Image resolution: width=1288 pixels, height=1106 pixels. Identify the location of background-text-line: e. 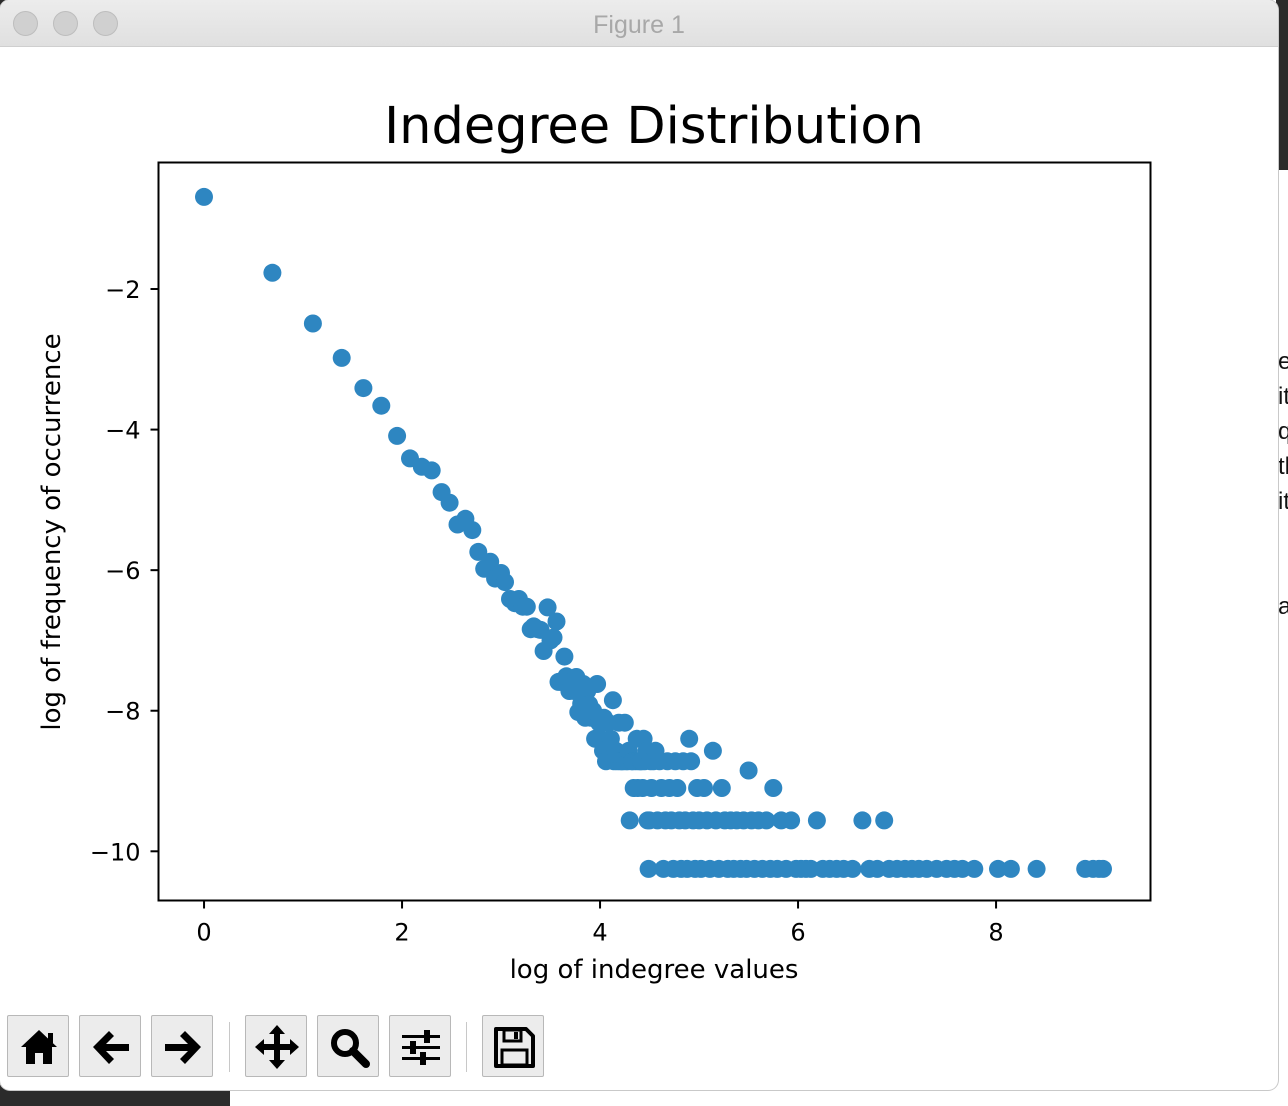
(1283, 361).